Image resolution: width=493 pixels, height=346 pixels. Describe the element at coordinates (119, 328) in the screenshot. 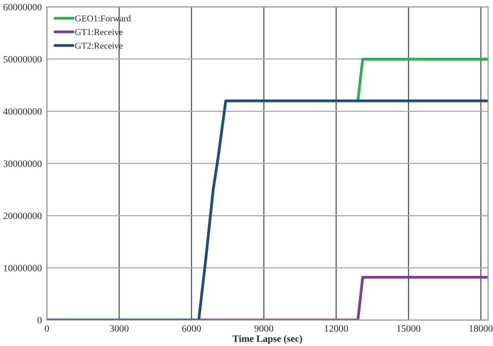

I see `x-tick-label: 3000` at that location.